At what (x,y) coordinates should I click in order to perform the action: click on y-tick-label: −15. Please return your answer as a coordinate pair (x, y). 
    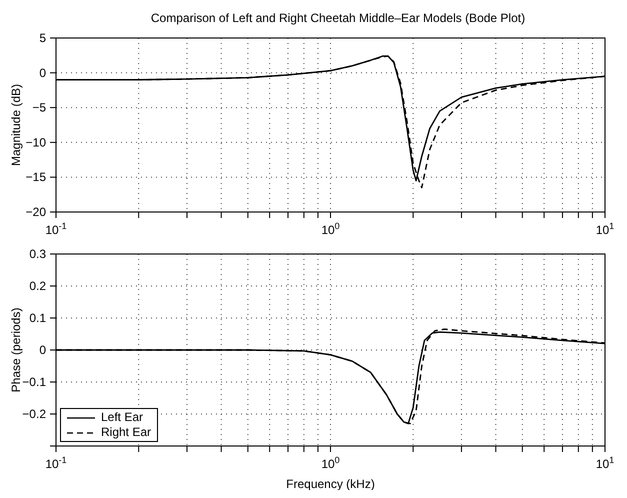
    Looking at the image, I should click on (36, 177).